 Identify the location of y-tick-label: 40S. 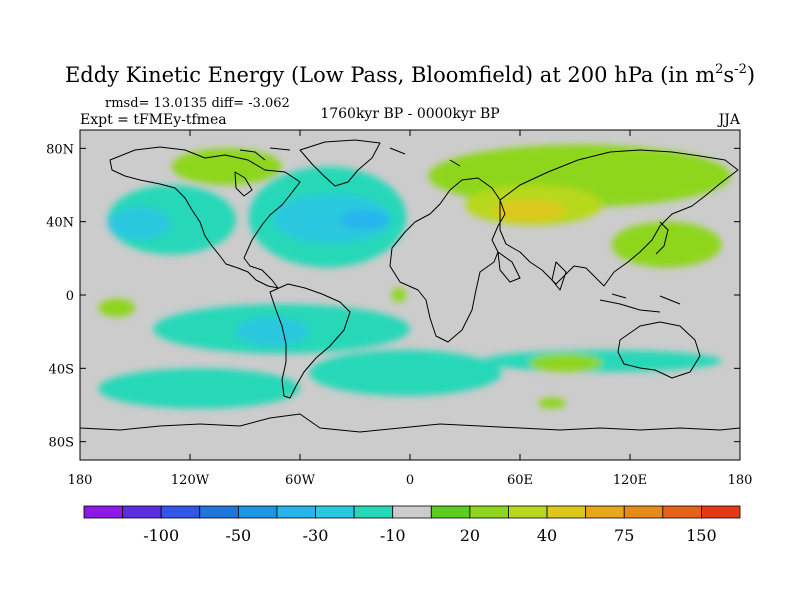
(61, 369).